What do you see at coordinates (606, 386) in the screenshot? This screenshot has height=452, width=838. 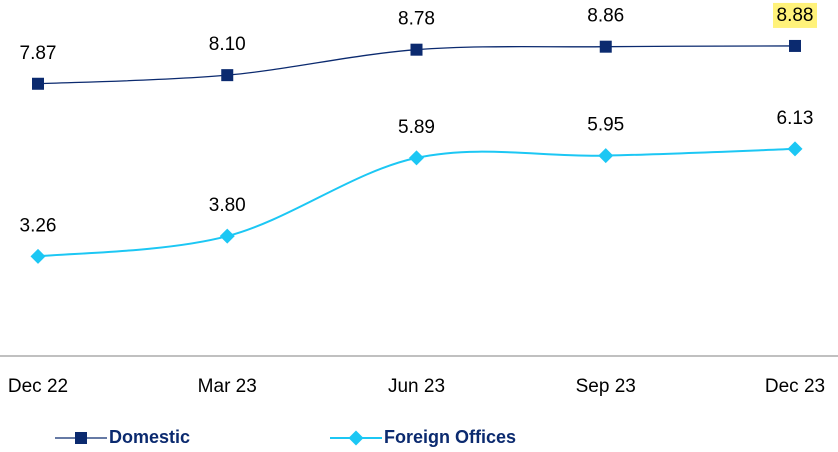 I see `x-tick-label: Sep 23` at bounding box center [606, 386].